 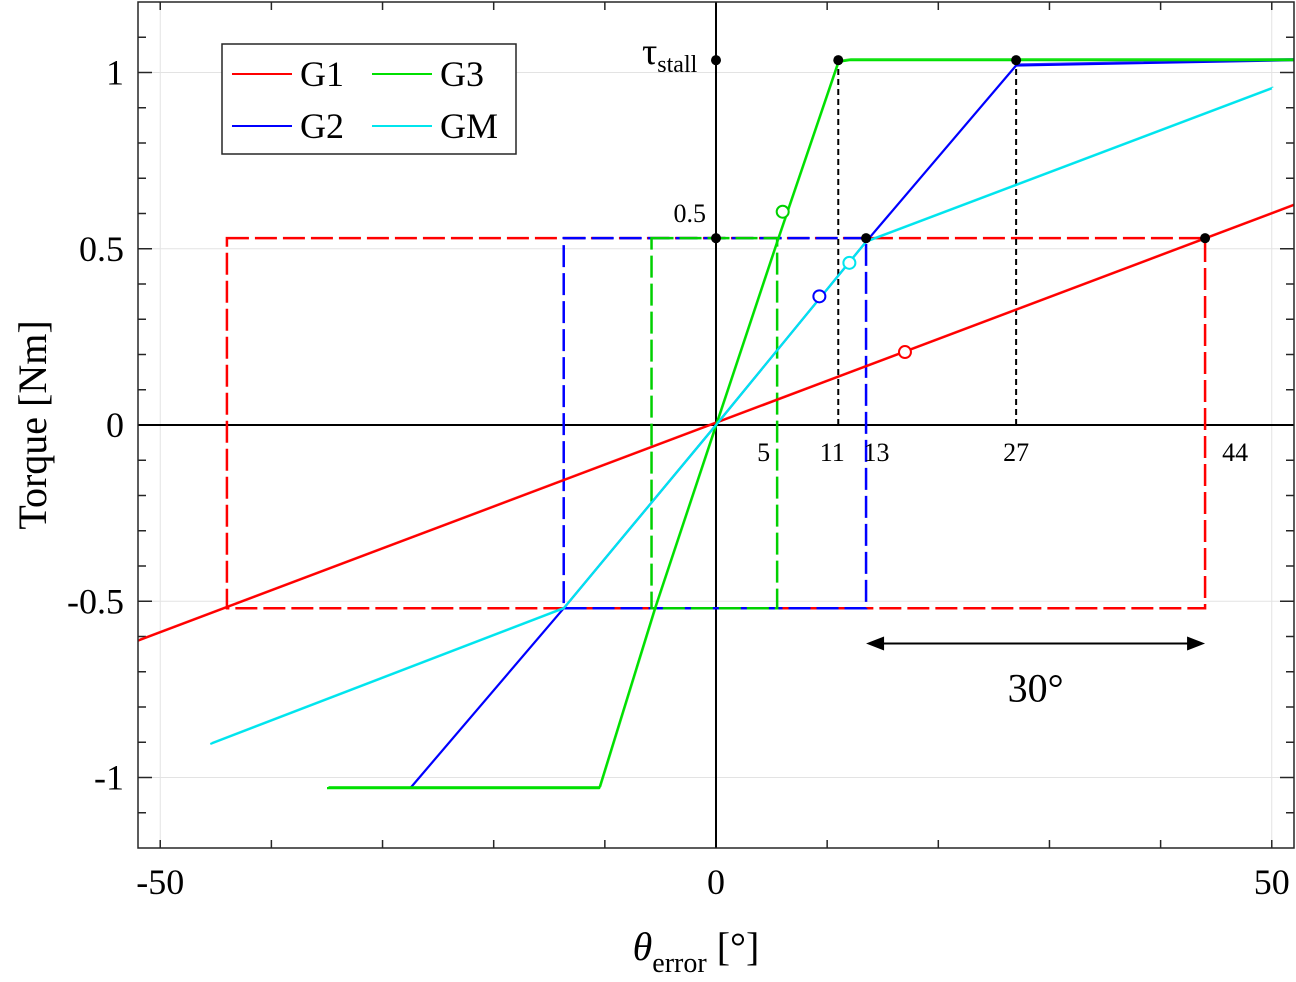 What do you see at coordinates (1016, 452) in the screenshot?
I see `x-annotation-27: 27` at bounding box center [1016, 452].